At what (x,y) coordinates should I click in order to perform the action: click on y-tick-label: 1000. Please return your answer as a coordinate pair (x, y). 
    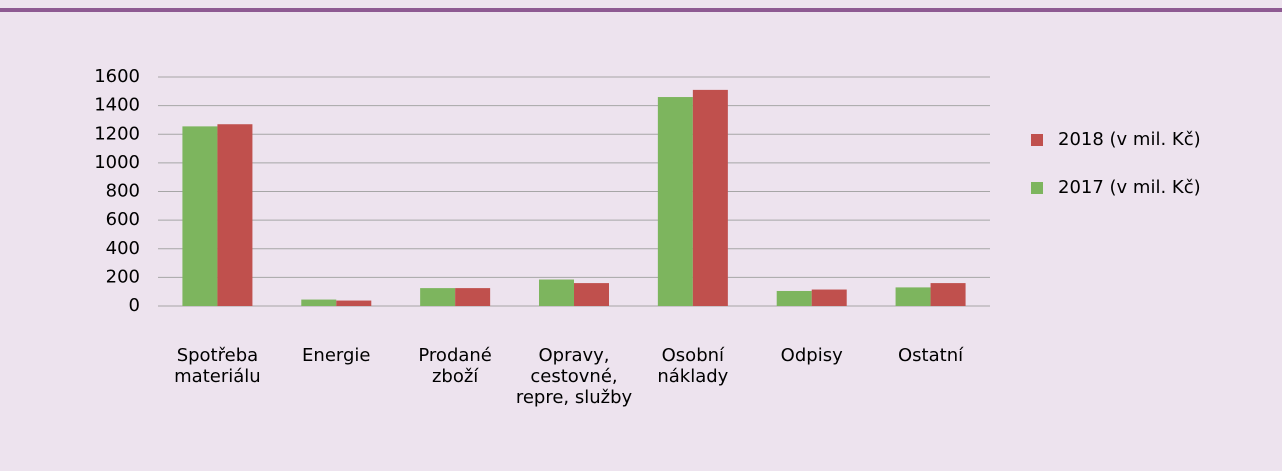
    Looking at the image, I should click on (117, 162).